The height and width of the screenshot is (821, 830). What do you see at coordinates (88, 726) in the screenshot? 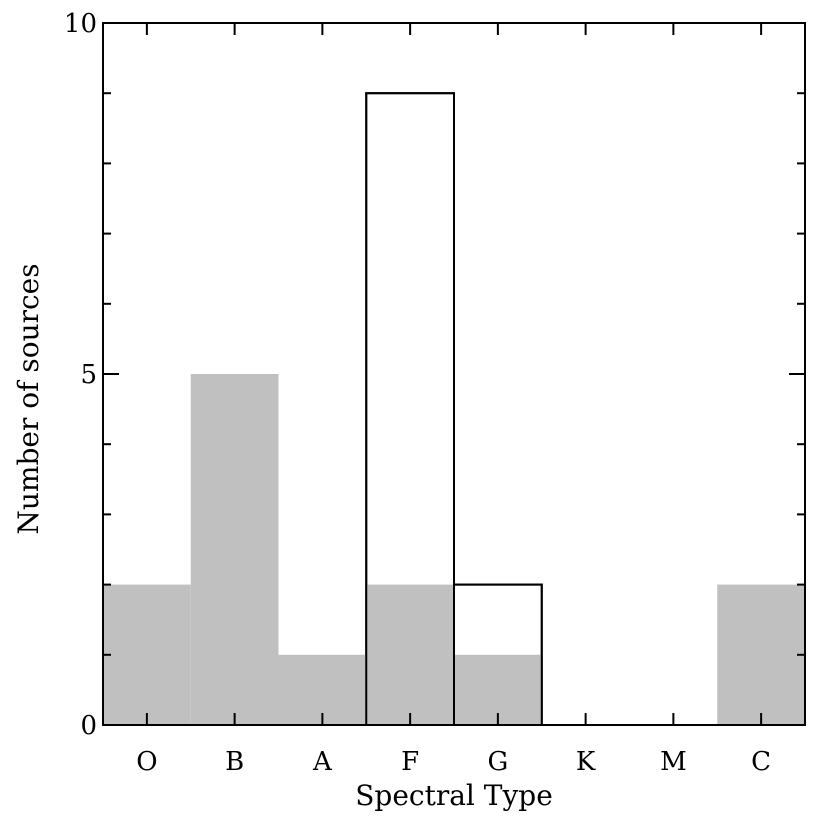
I see `y-tick-label: 0` at bounding box center [88, 726].